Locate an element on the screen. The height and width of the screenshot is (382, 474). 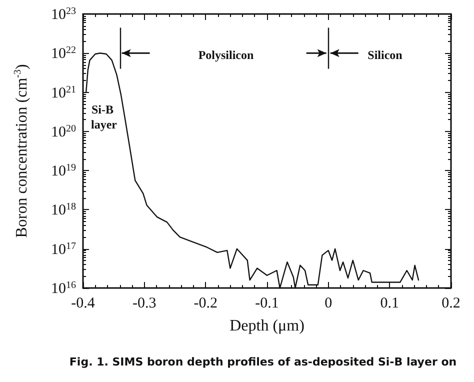
x-axis-title: Depth (μm) is located at coordinates (267, 326).